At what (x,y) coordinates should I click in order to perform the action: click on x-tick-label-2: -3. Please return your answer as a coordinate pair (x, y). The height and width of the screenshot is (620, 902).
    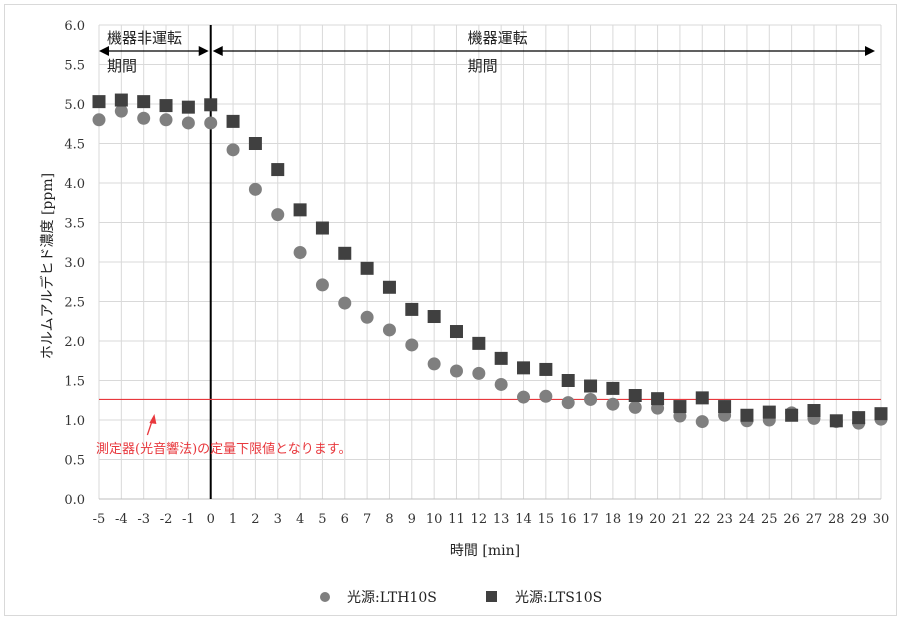
    Looking at the image, I should click on (143, 519).